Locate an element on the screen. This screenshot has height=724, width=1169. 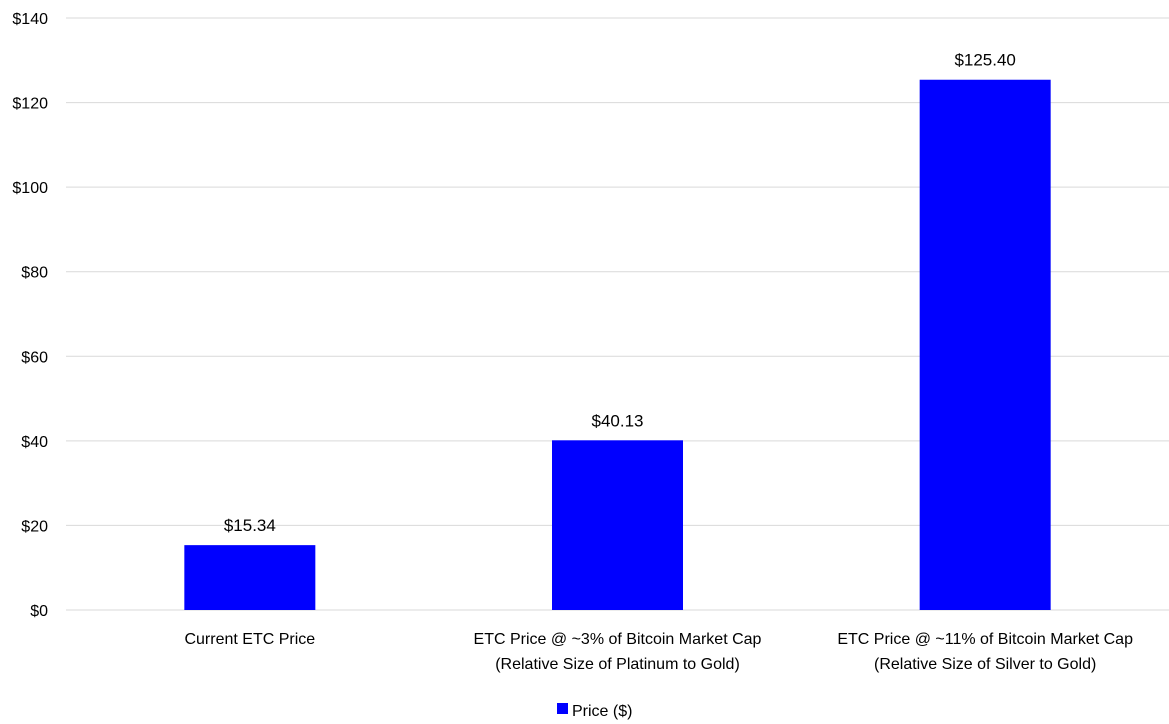
y-tick-label: $140 is located at coordinates (30, 19).